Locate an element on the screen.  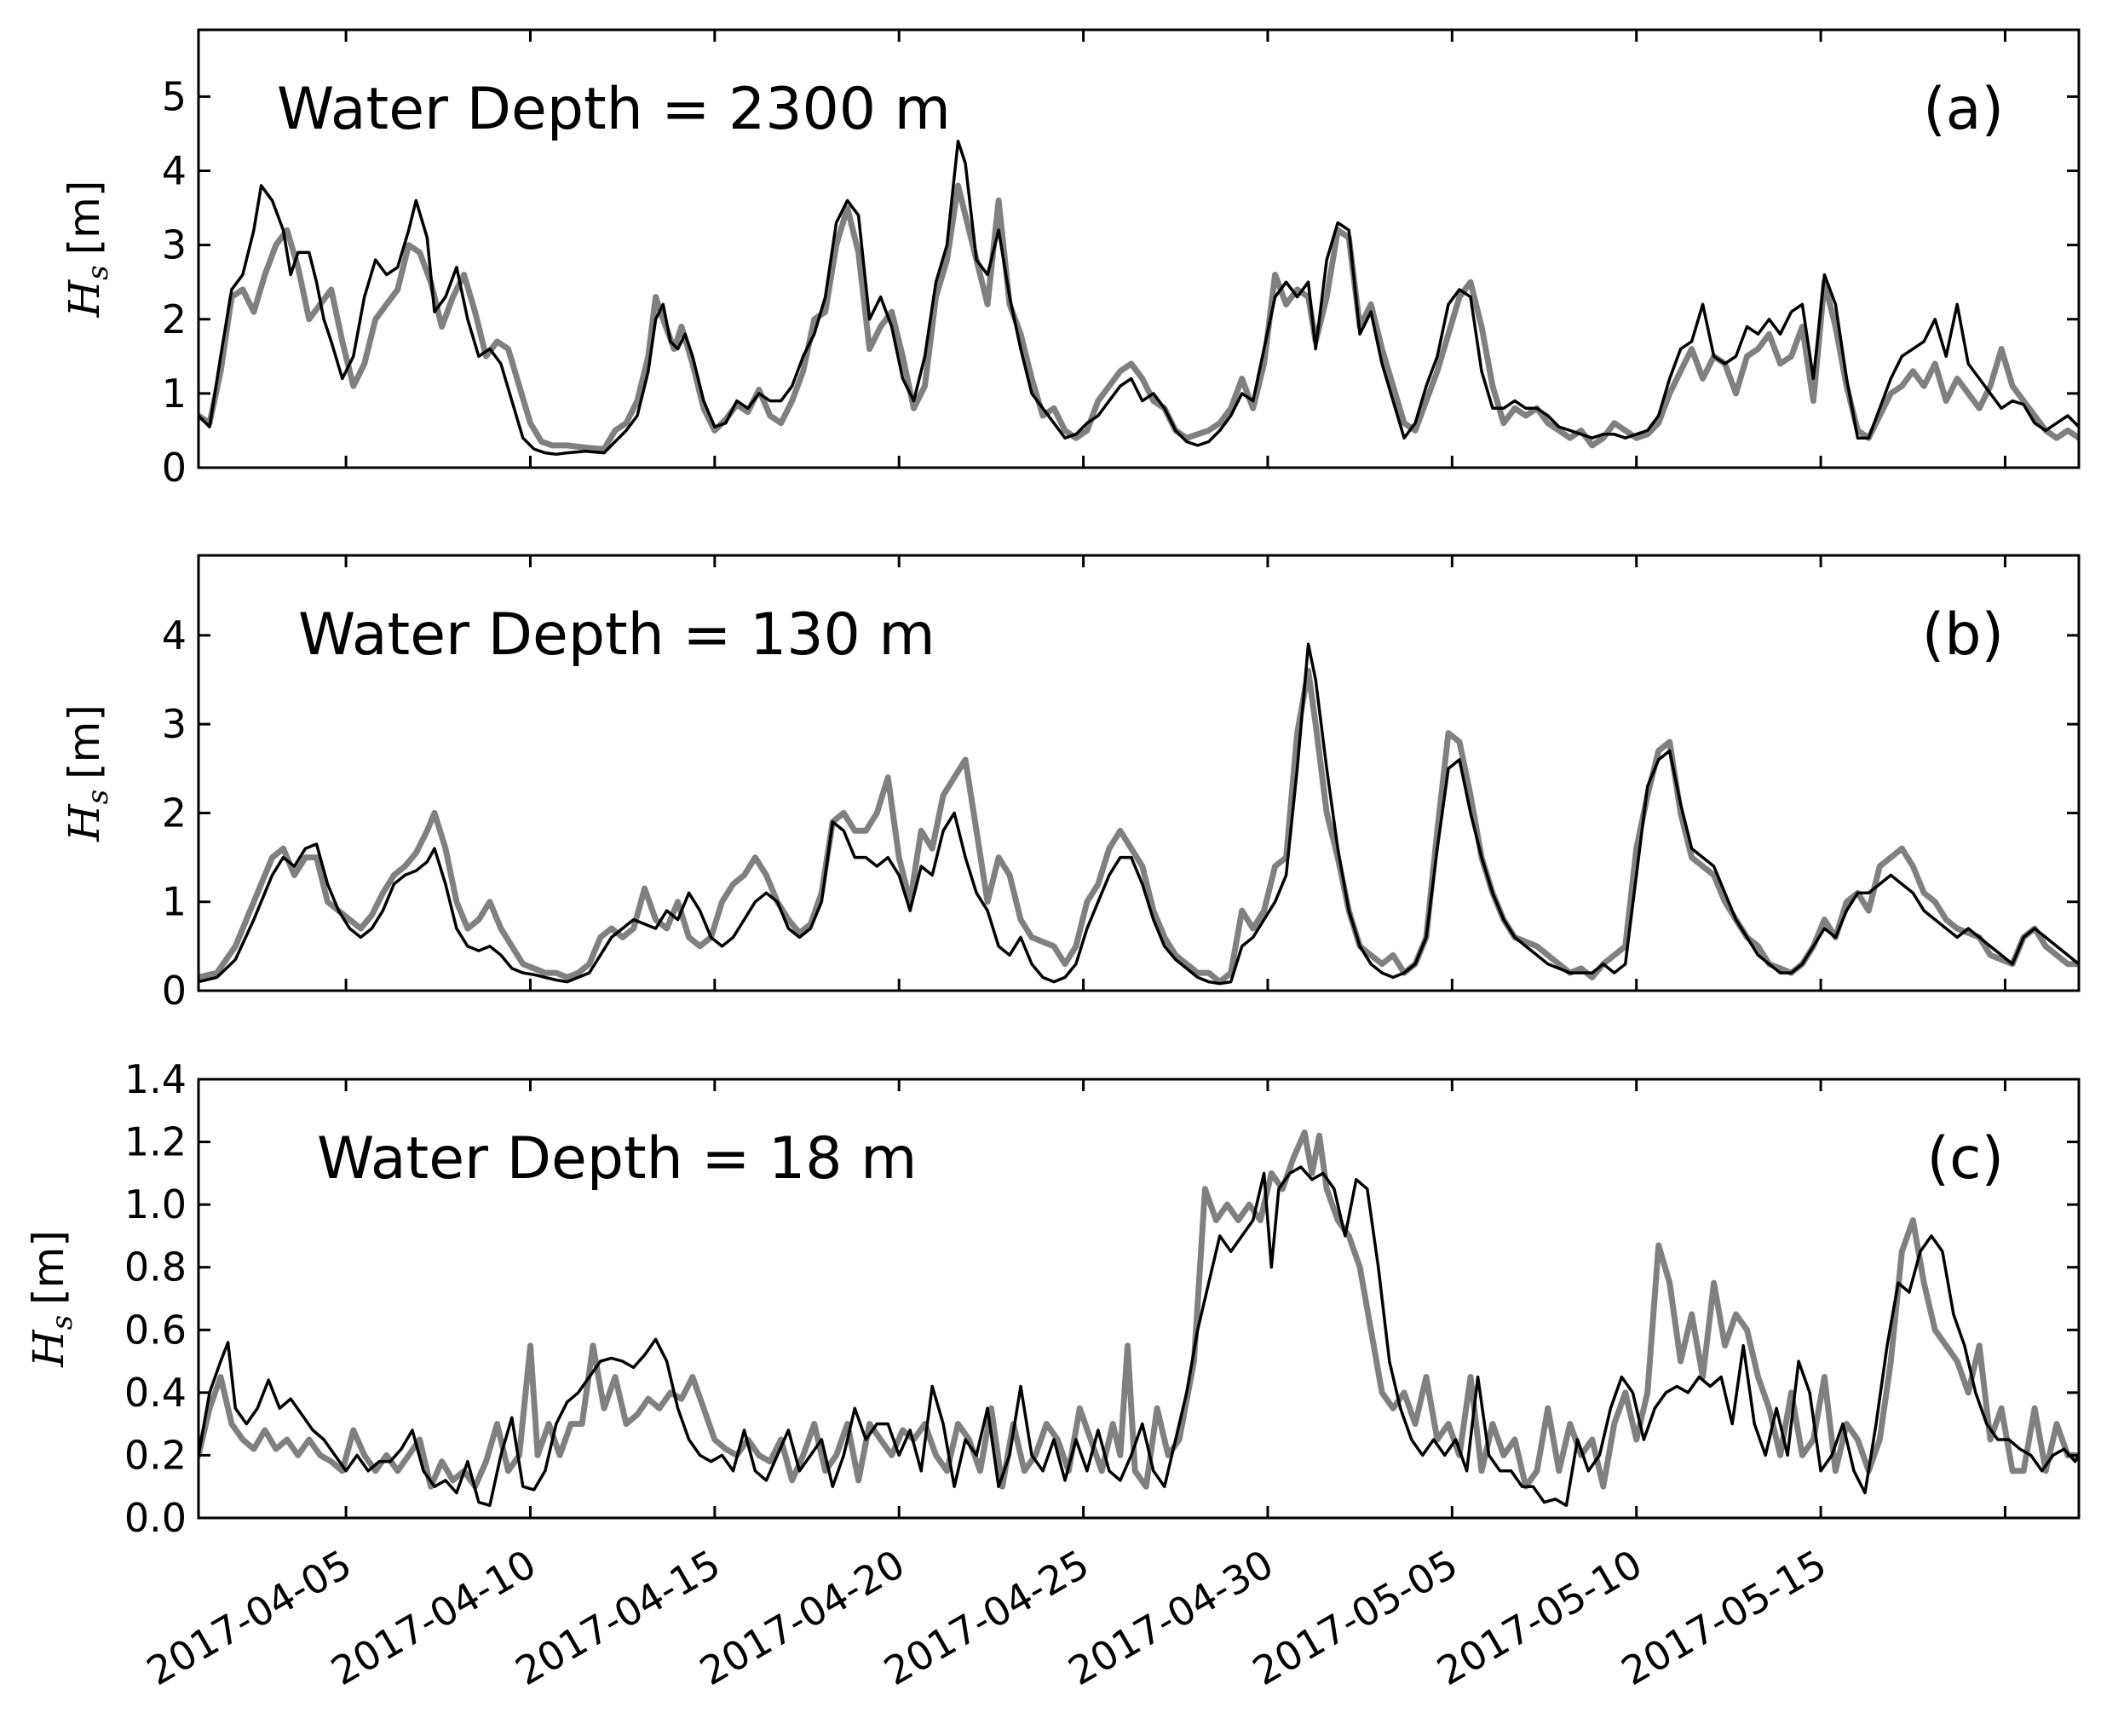
panel-b-ytick-label: 4 is located at coordinates (174, 635).